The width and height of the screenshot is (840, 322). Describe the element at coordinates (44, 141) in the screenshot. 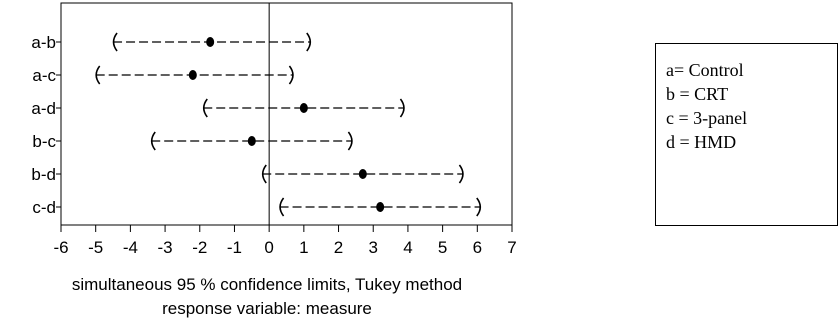

I see `category-label: b-c` at that location.